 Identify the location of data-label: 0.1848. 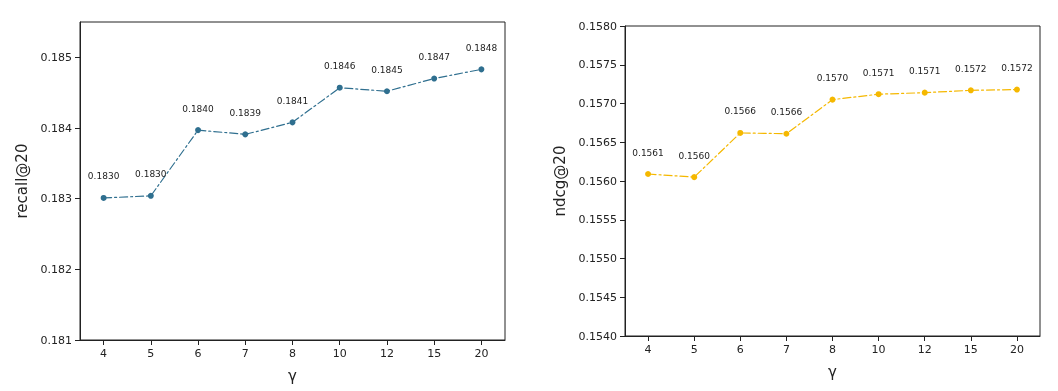
(481, 47).